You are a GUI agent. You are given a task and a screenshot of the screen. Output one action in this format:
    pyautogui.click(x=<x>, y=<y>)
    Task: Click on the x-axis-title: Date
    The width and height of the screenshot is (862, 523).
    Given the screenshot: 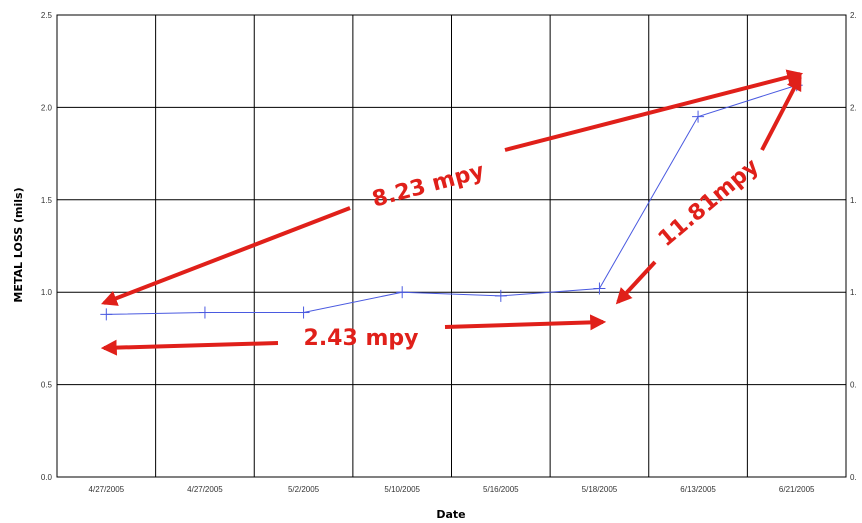 What is the action you would take?
    pyautogui.click(x=450, y=514)
    